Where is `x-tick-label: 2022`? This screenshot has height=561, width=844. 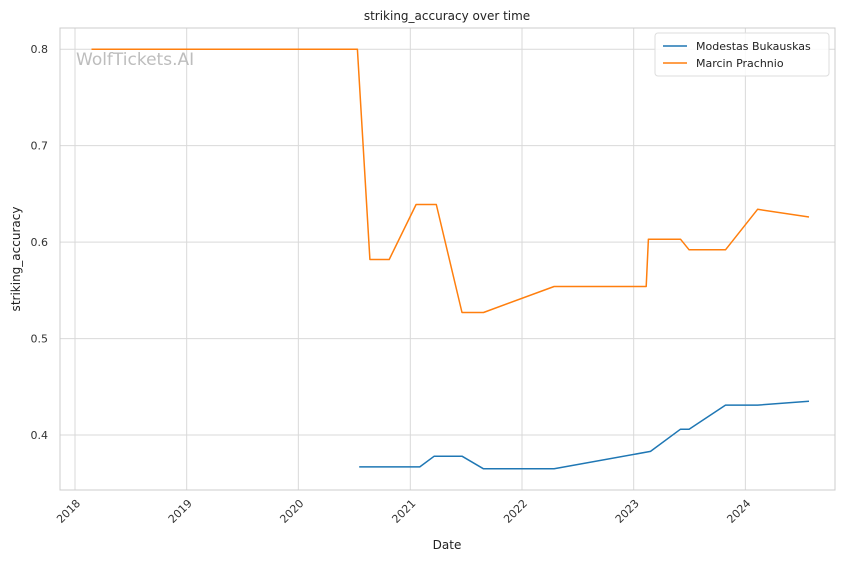 x-tick-label: 2022 is located at coordinates (515, 511).